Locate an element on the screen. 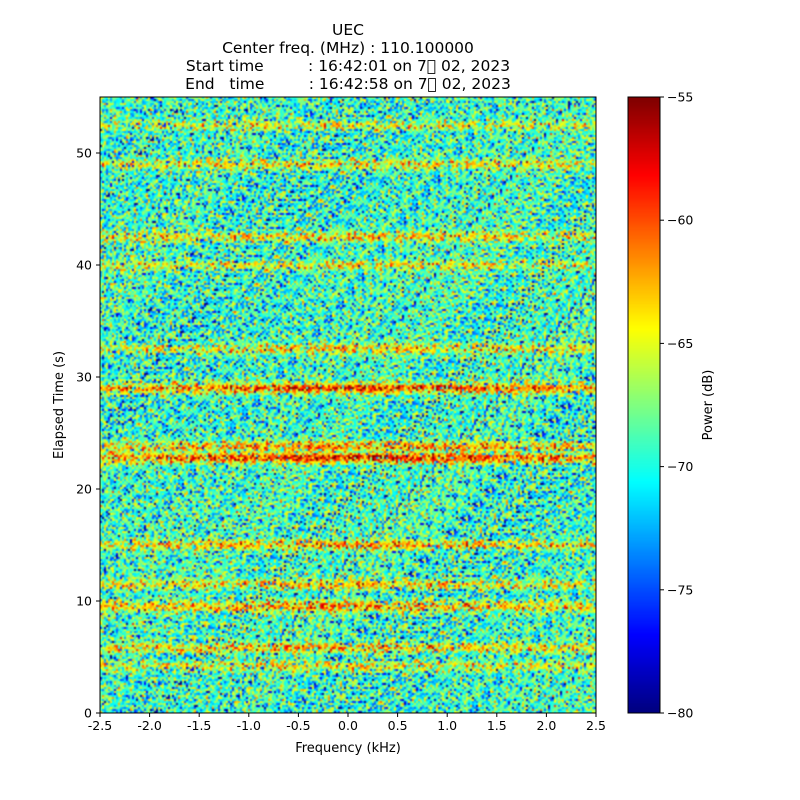 This screenshot has width=800, height=800. colorbar-tick-label: −80 is located at coordinates (680, 713).